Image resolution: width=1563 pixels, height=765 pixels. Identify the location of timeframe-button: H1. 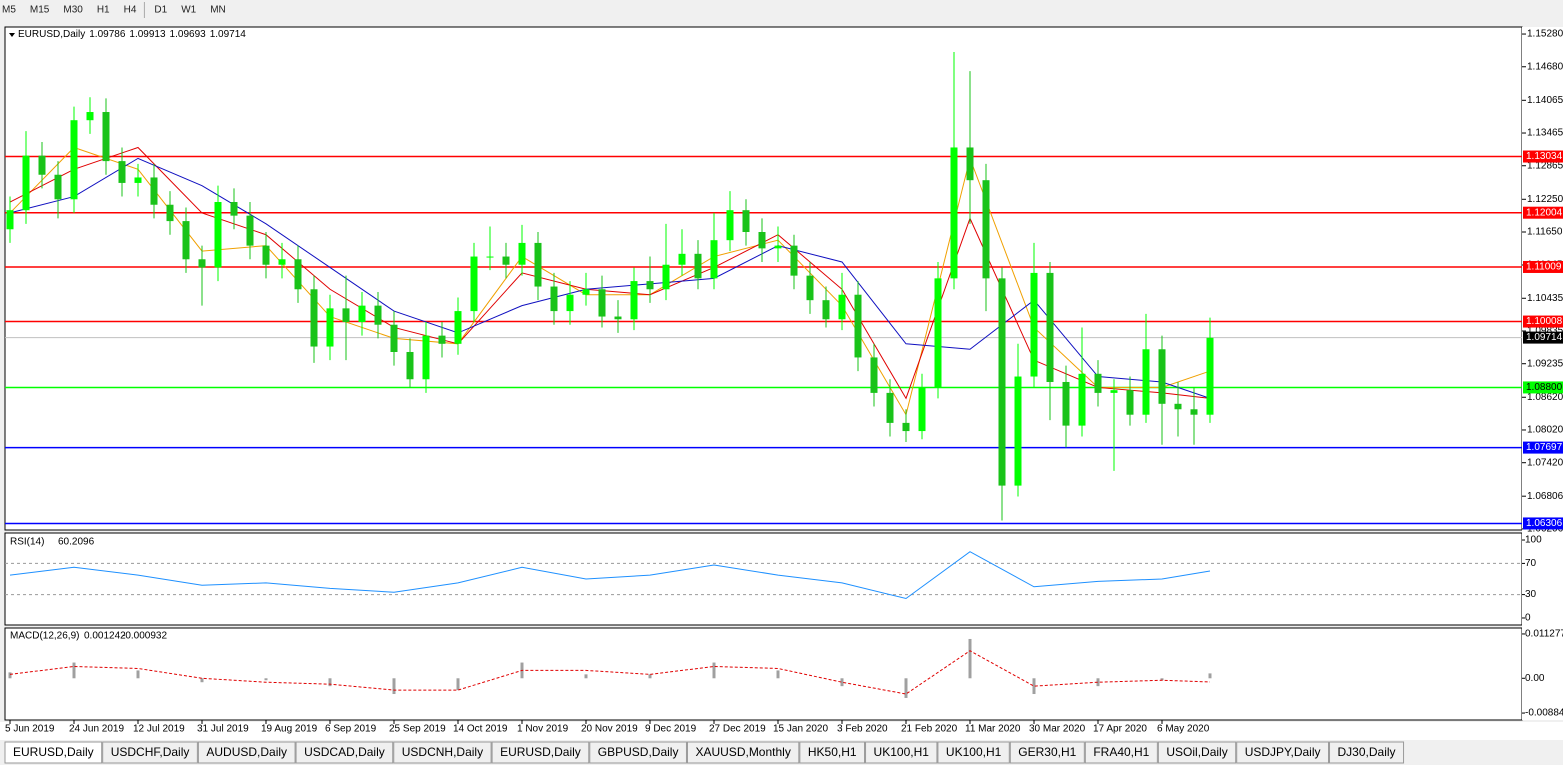
(103, 10).